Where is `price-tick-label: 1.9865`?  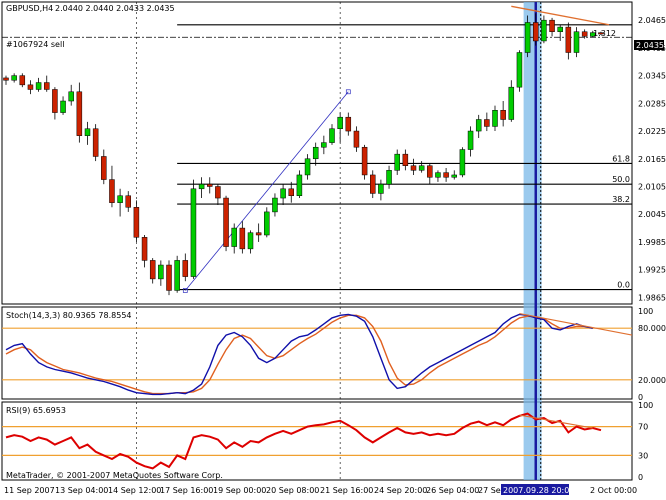 price-tick-label: 1.9865 is located at coordinates (652, 297).